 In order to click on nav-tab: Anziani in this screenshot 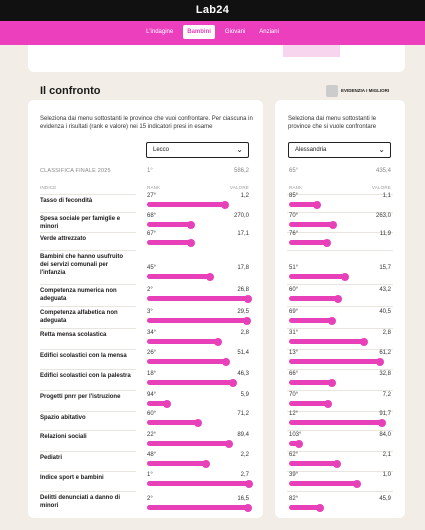, I will do `click(269, 32)`.